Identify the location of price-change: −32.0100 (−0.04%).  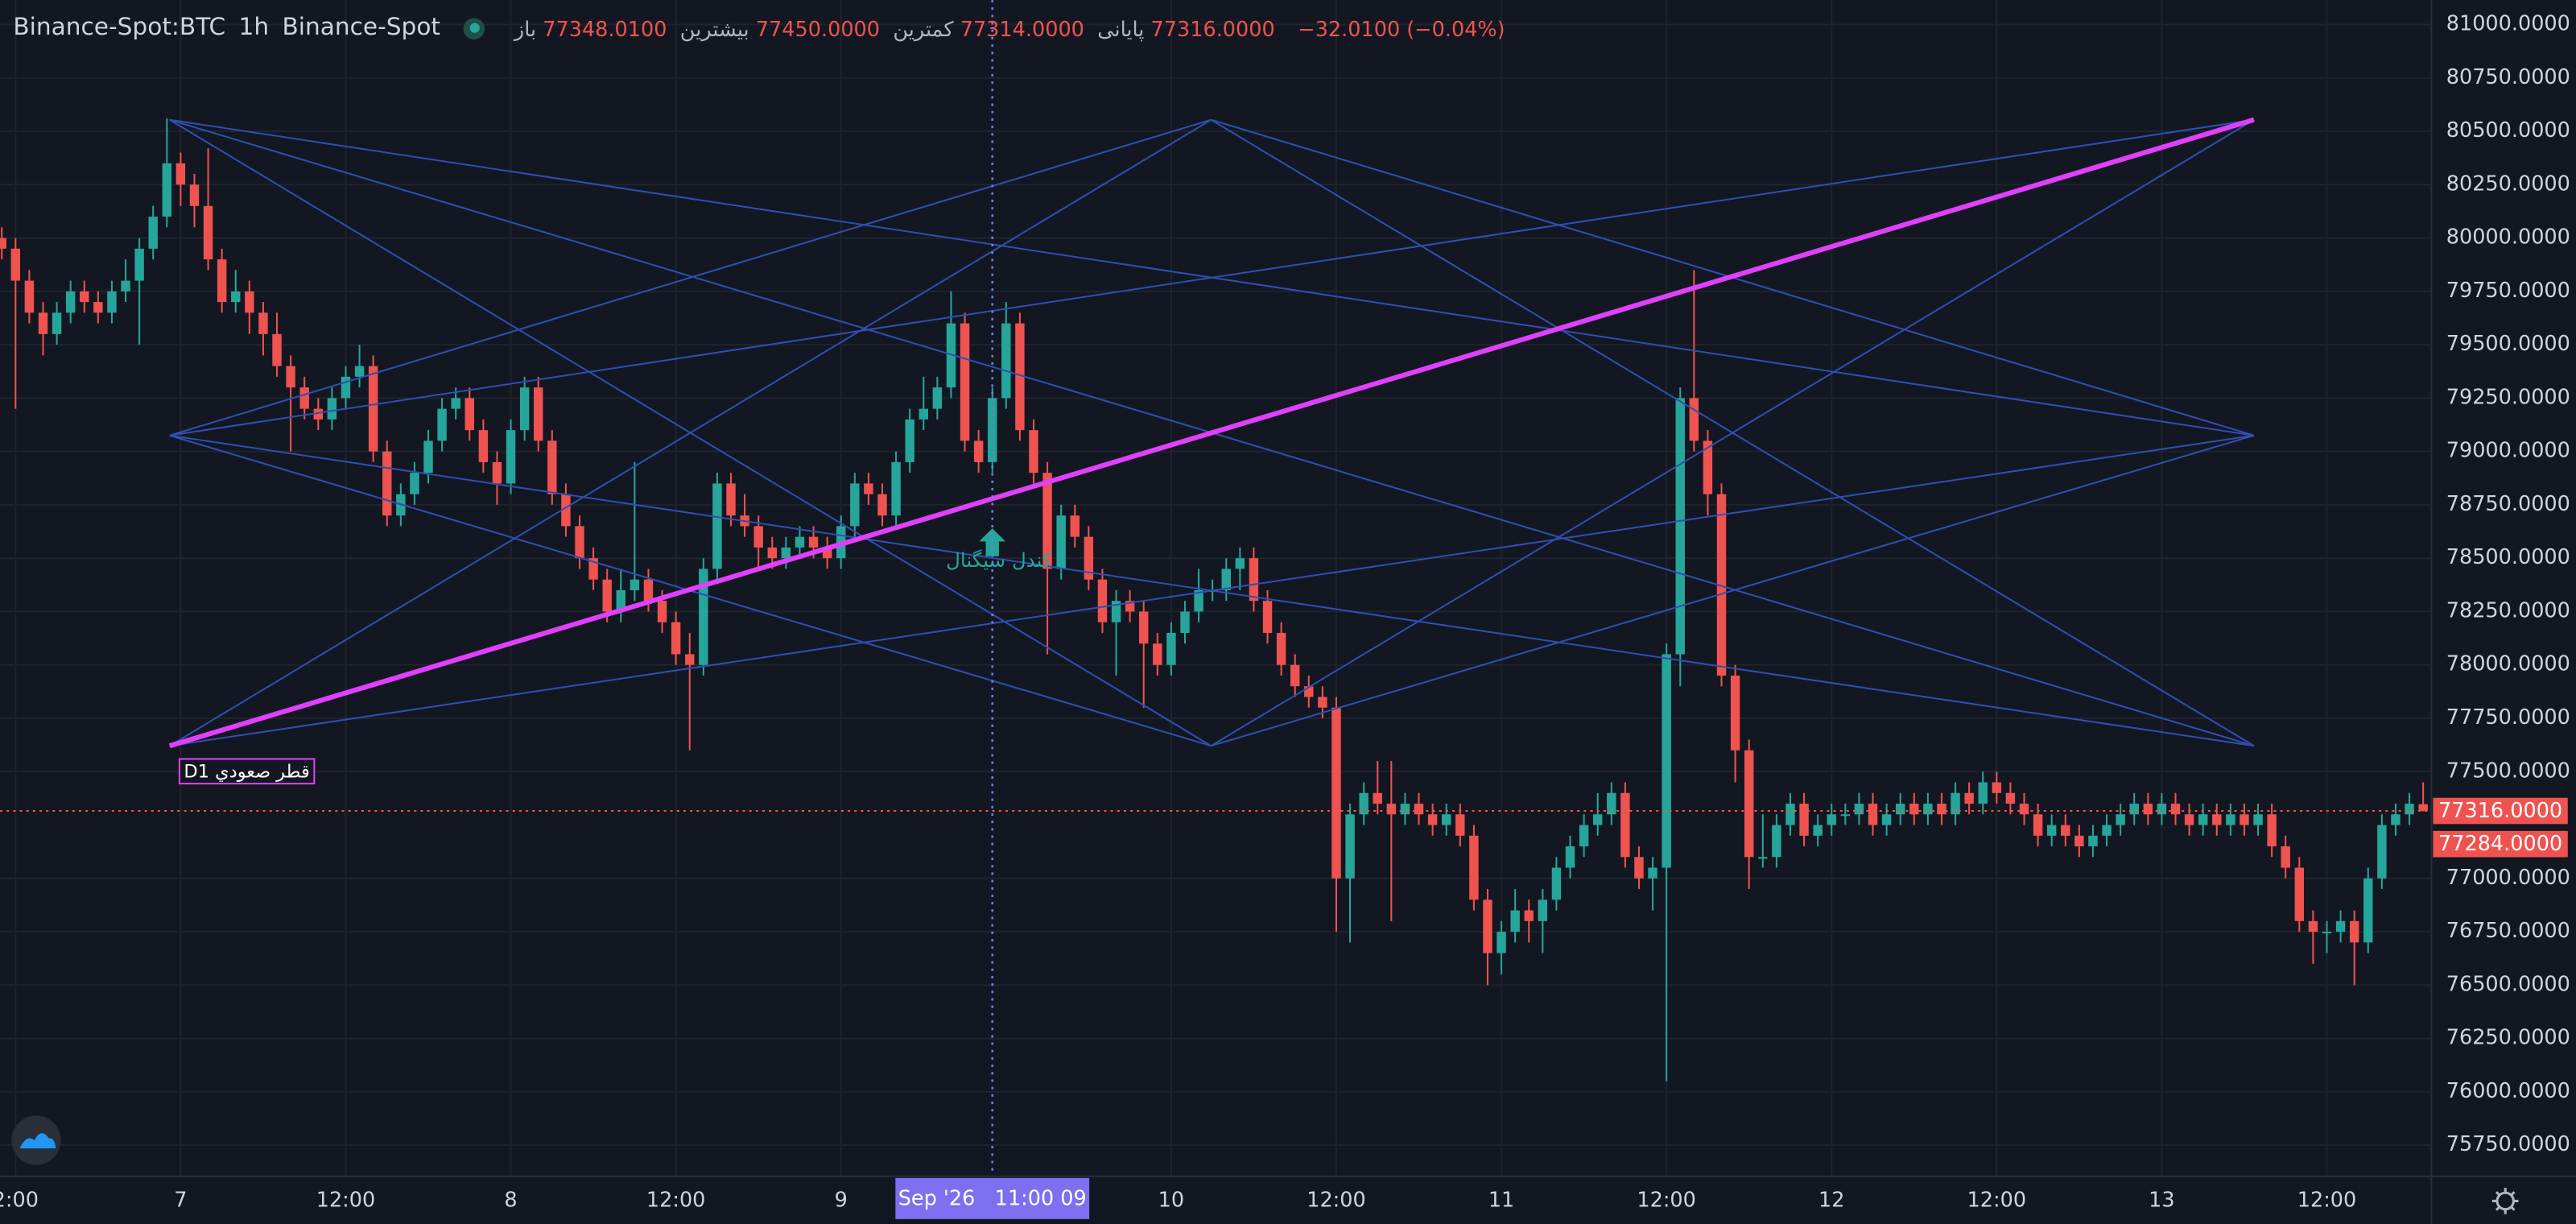
(1401, 27).